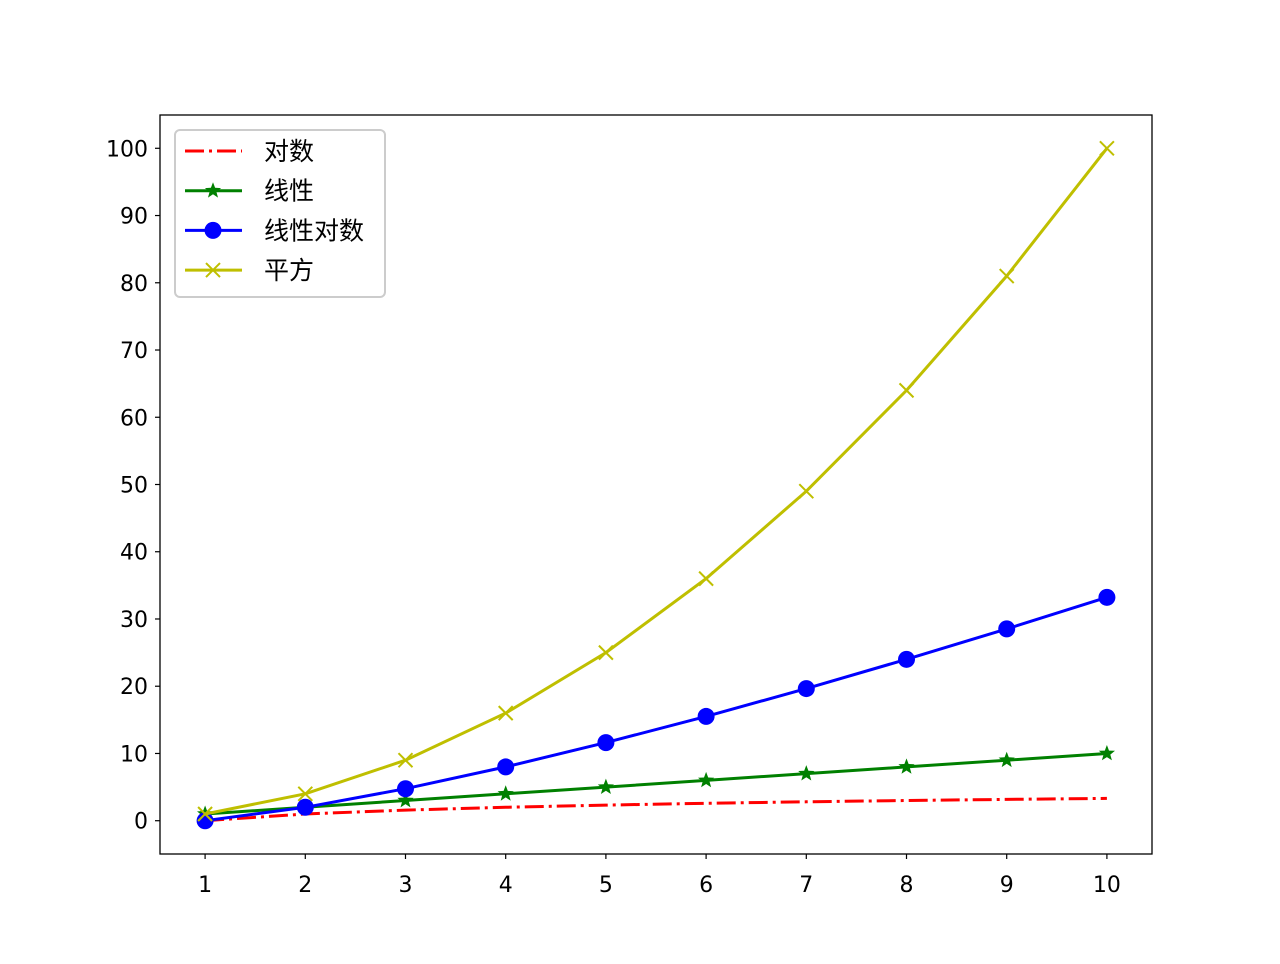  Describe the element at coordinates (1107, 885) in the screenshot. I see `x-tick-label: 10` at that location.